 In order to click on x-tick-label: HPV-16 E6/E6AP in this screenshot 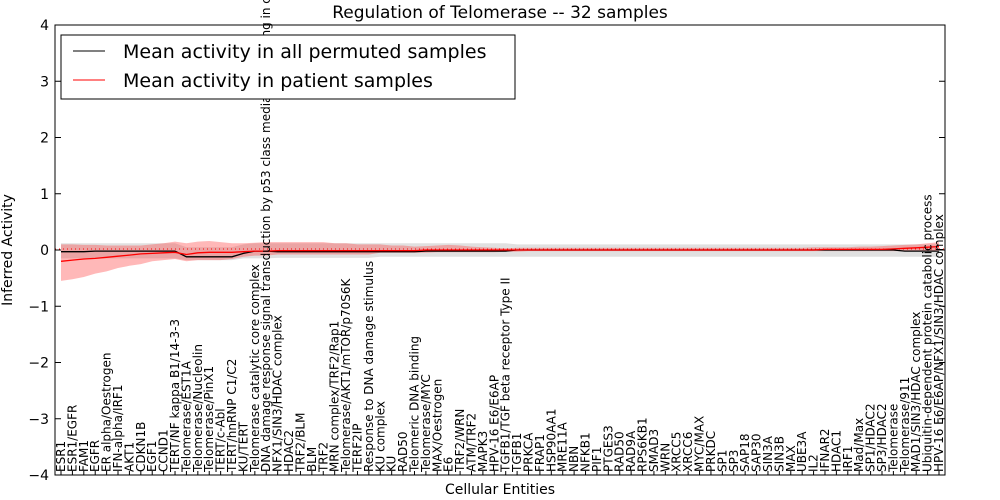, I will do `click(494, 423)`.